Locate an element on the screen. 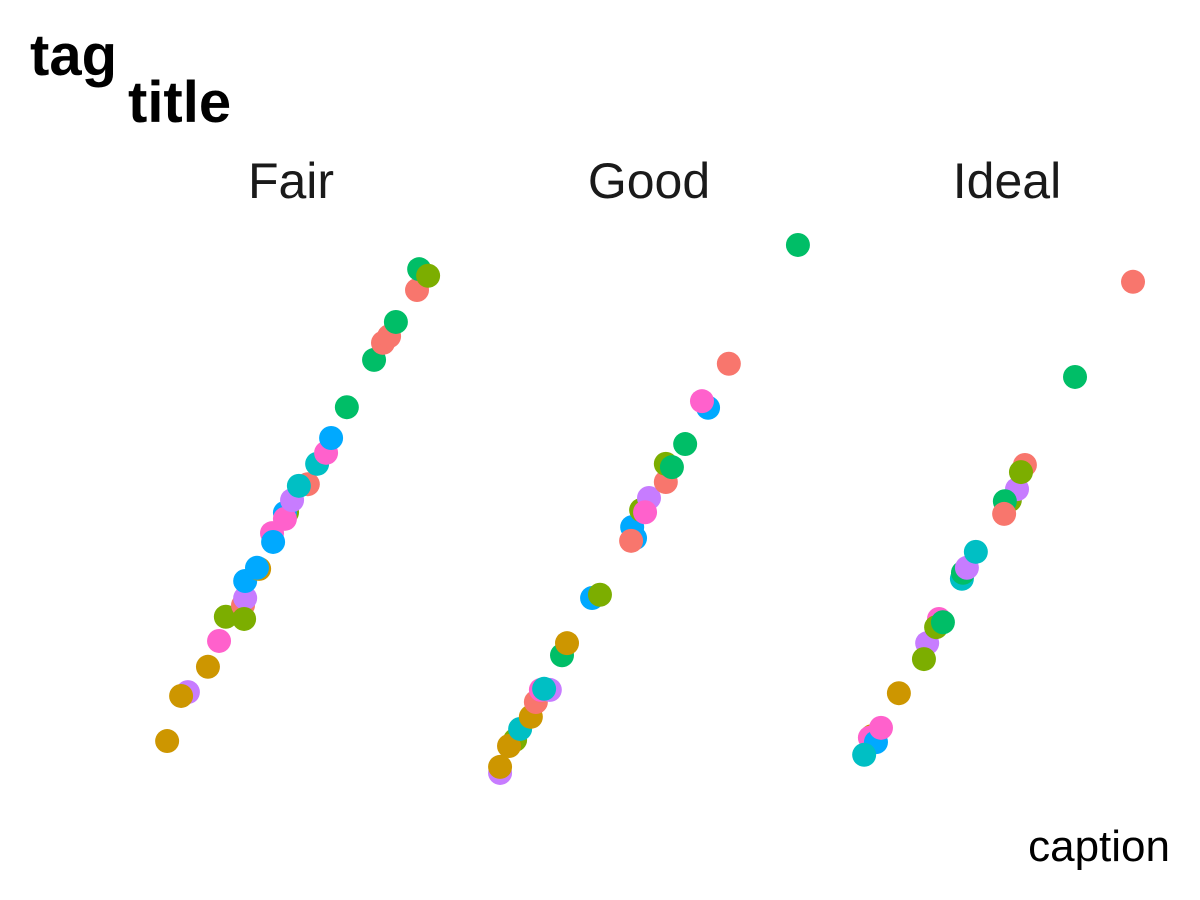 Image resolution: width=1200 pixels, height=900 pixels. plot-title: title is located at coordinates (180, 102).